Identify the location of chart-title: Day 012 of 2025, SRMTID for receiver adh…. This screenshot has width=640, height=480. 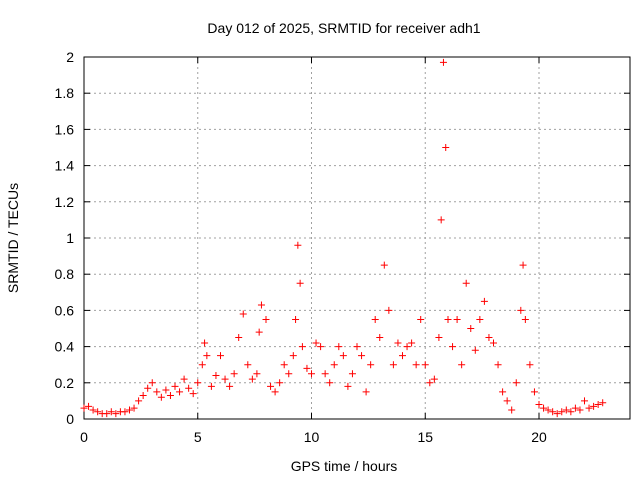
(343, 28).